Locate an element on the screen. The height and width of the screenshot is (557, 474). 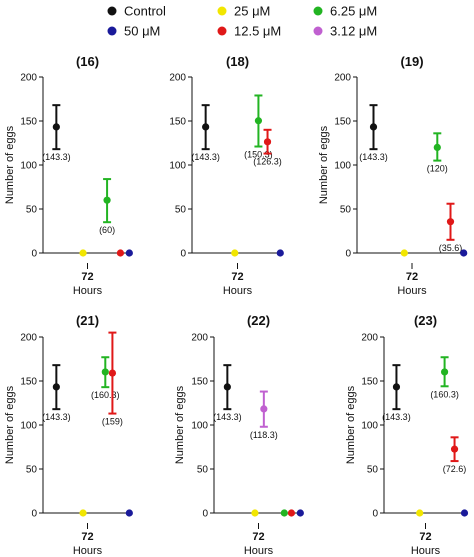
legend-item: 3.12 μM is located at coordinates (345, 31).